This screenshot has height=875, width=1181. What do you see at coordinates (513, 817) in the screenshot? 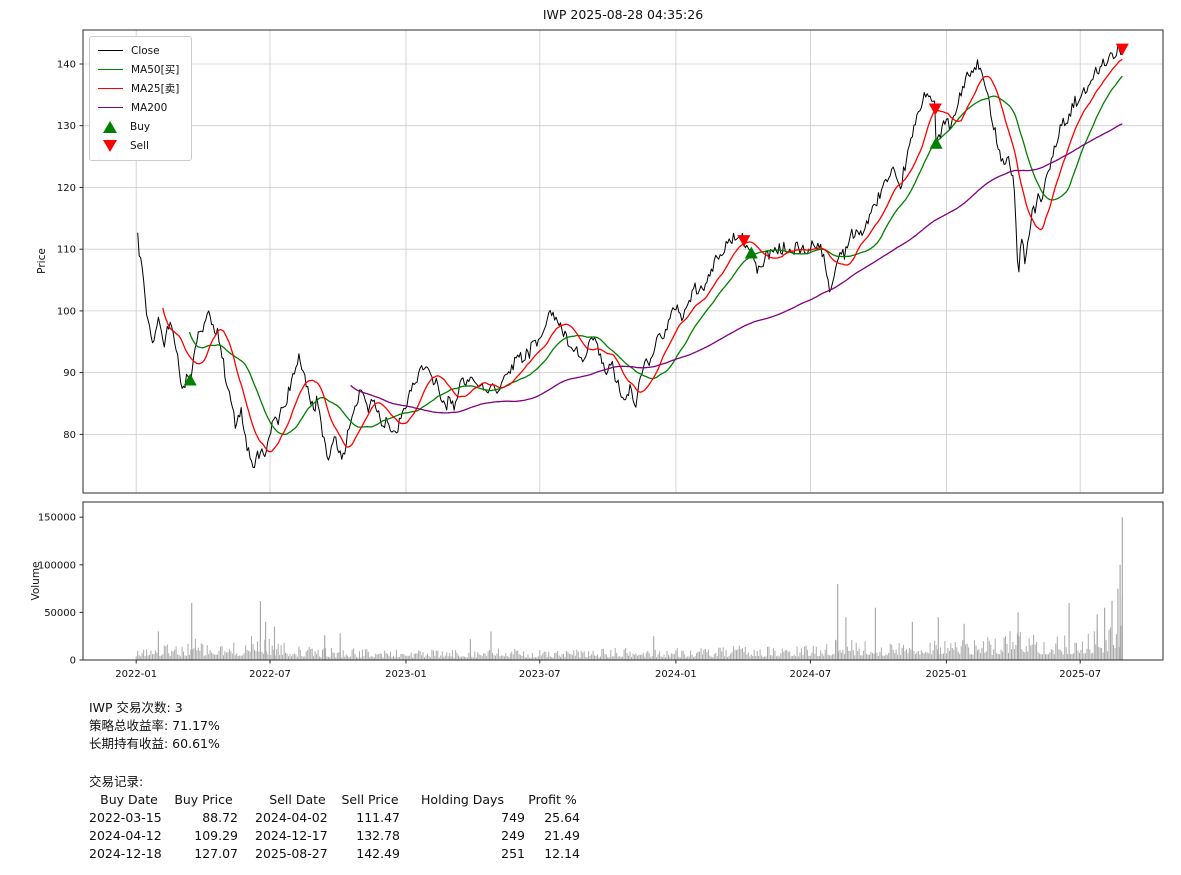
I see `holding-days-cell: 749` at bounding box center [513, 817].